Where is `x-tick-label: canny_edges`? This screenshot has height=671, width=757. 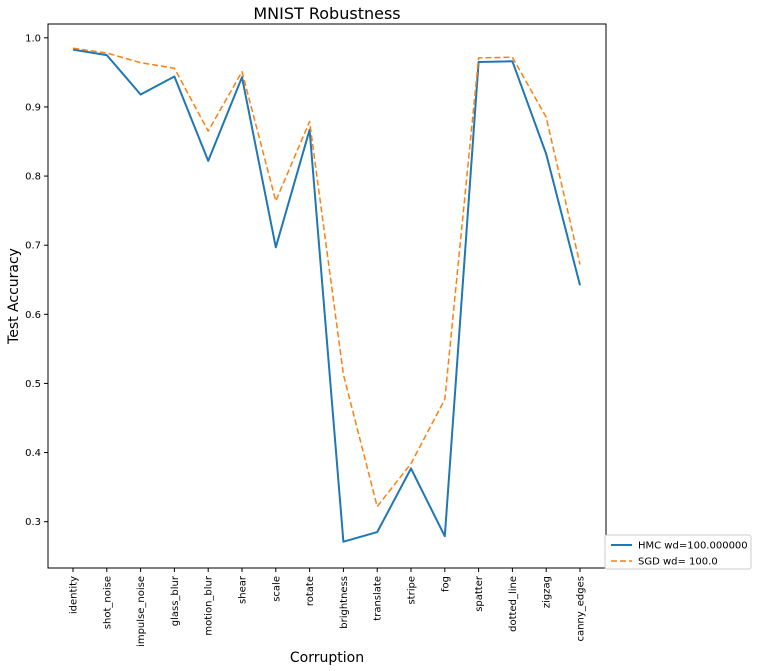
x-tick-label: canny_edges is located at coordinates (581, 608).